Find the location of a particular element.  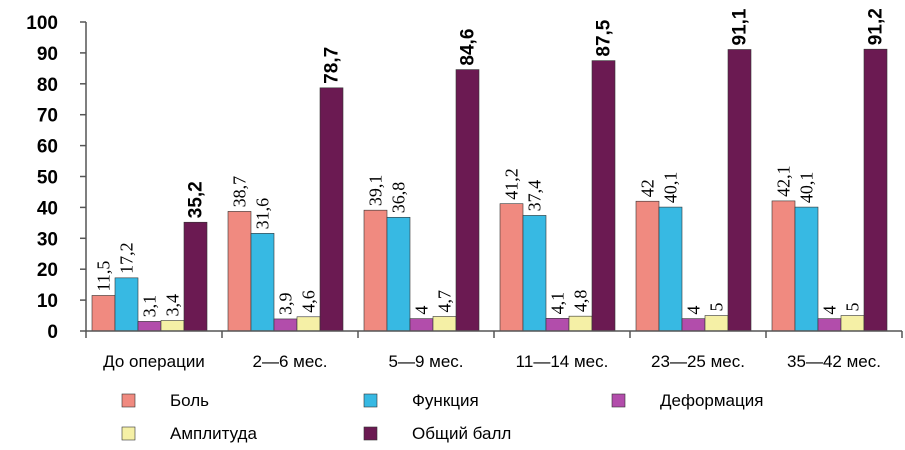

data-label: 11,5 is located at coordinates (104, 276).